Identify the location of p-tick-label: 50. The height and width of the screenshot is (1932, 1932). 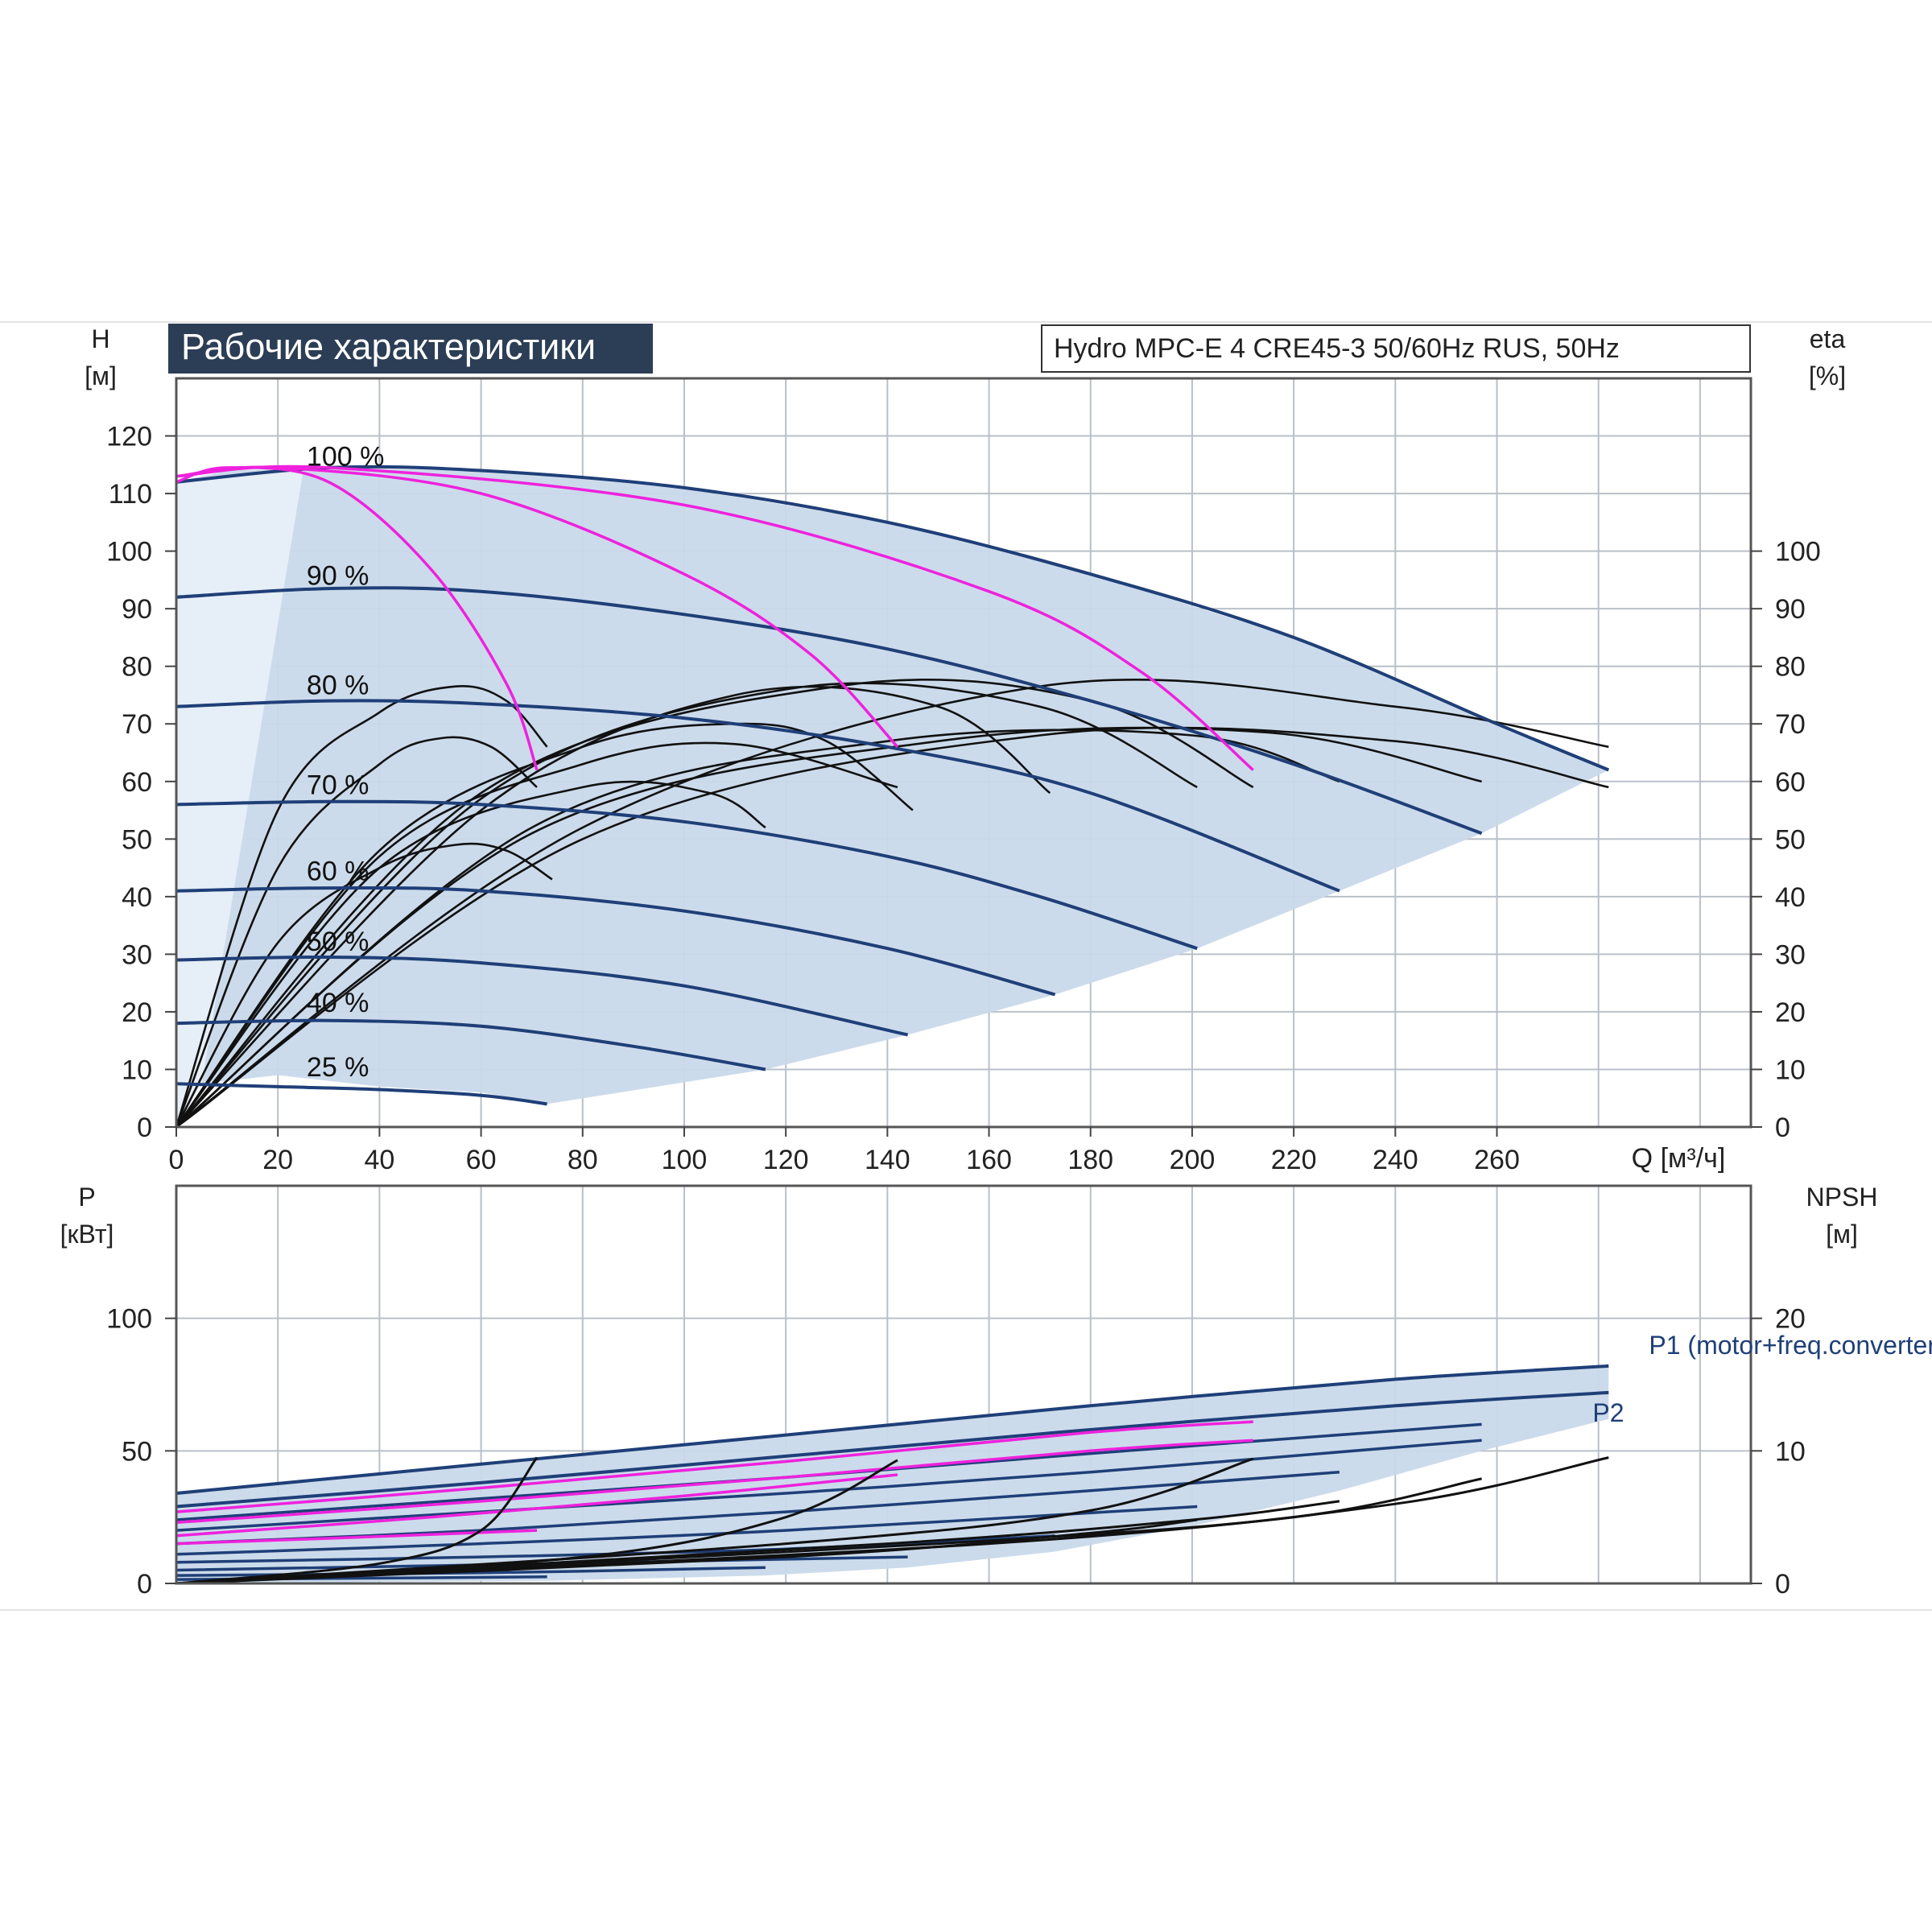
(137, 1451).